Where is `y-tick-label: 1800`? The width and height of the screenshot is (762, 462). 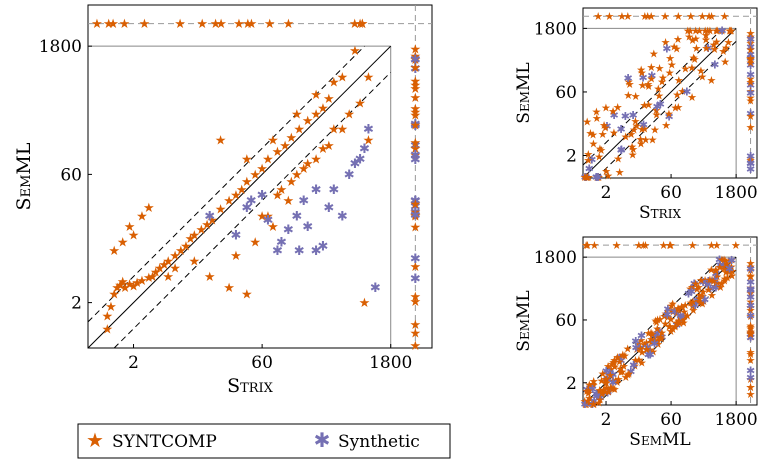 y-tick-label: 1800 is located at coordinates (555, 29).